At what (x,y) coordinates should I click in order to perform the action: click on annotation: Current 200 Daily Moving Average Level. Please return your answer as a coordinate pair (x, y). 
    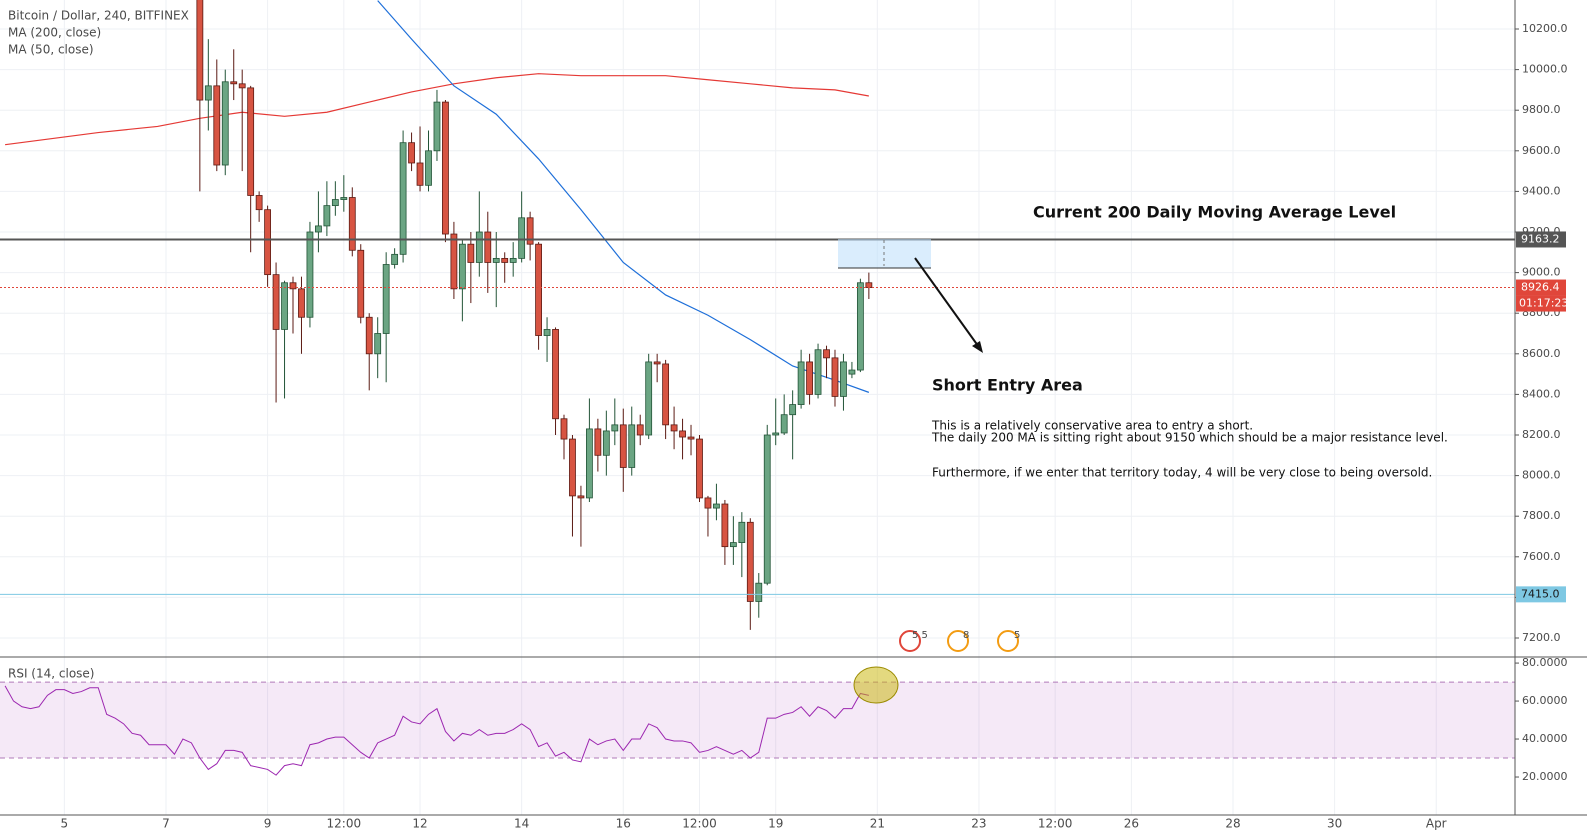
    Looking at the image, I should click on (1214, 212).